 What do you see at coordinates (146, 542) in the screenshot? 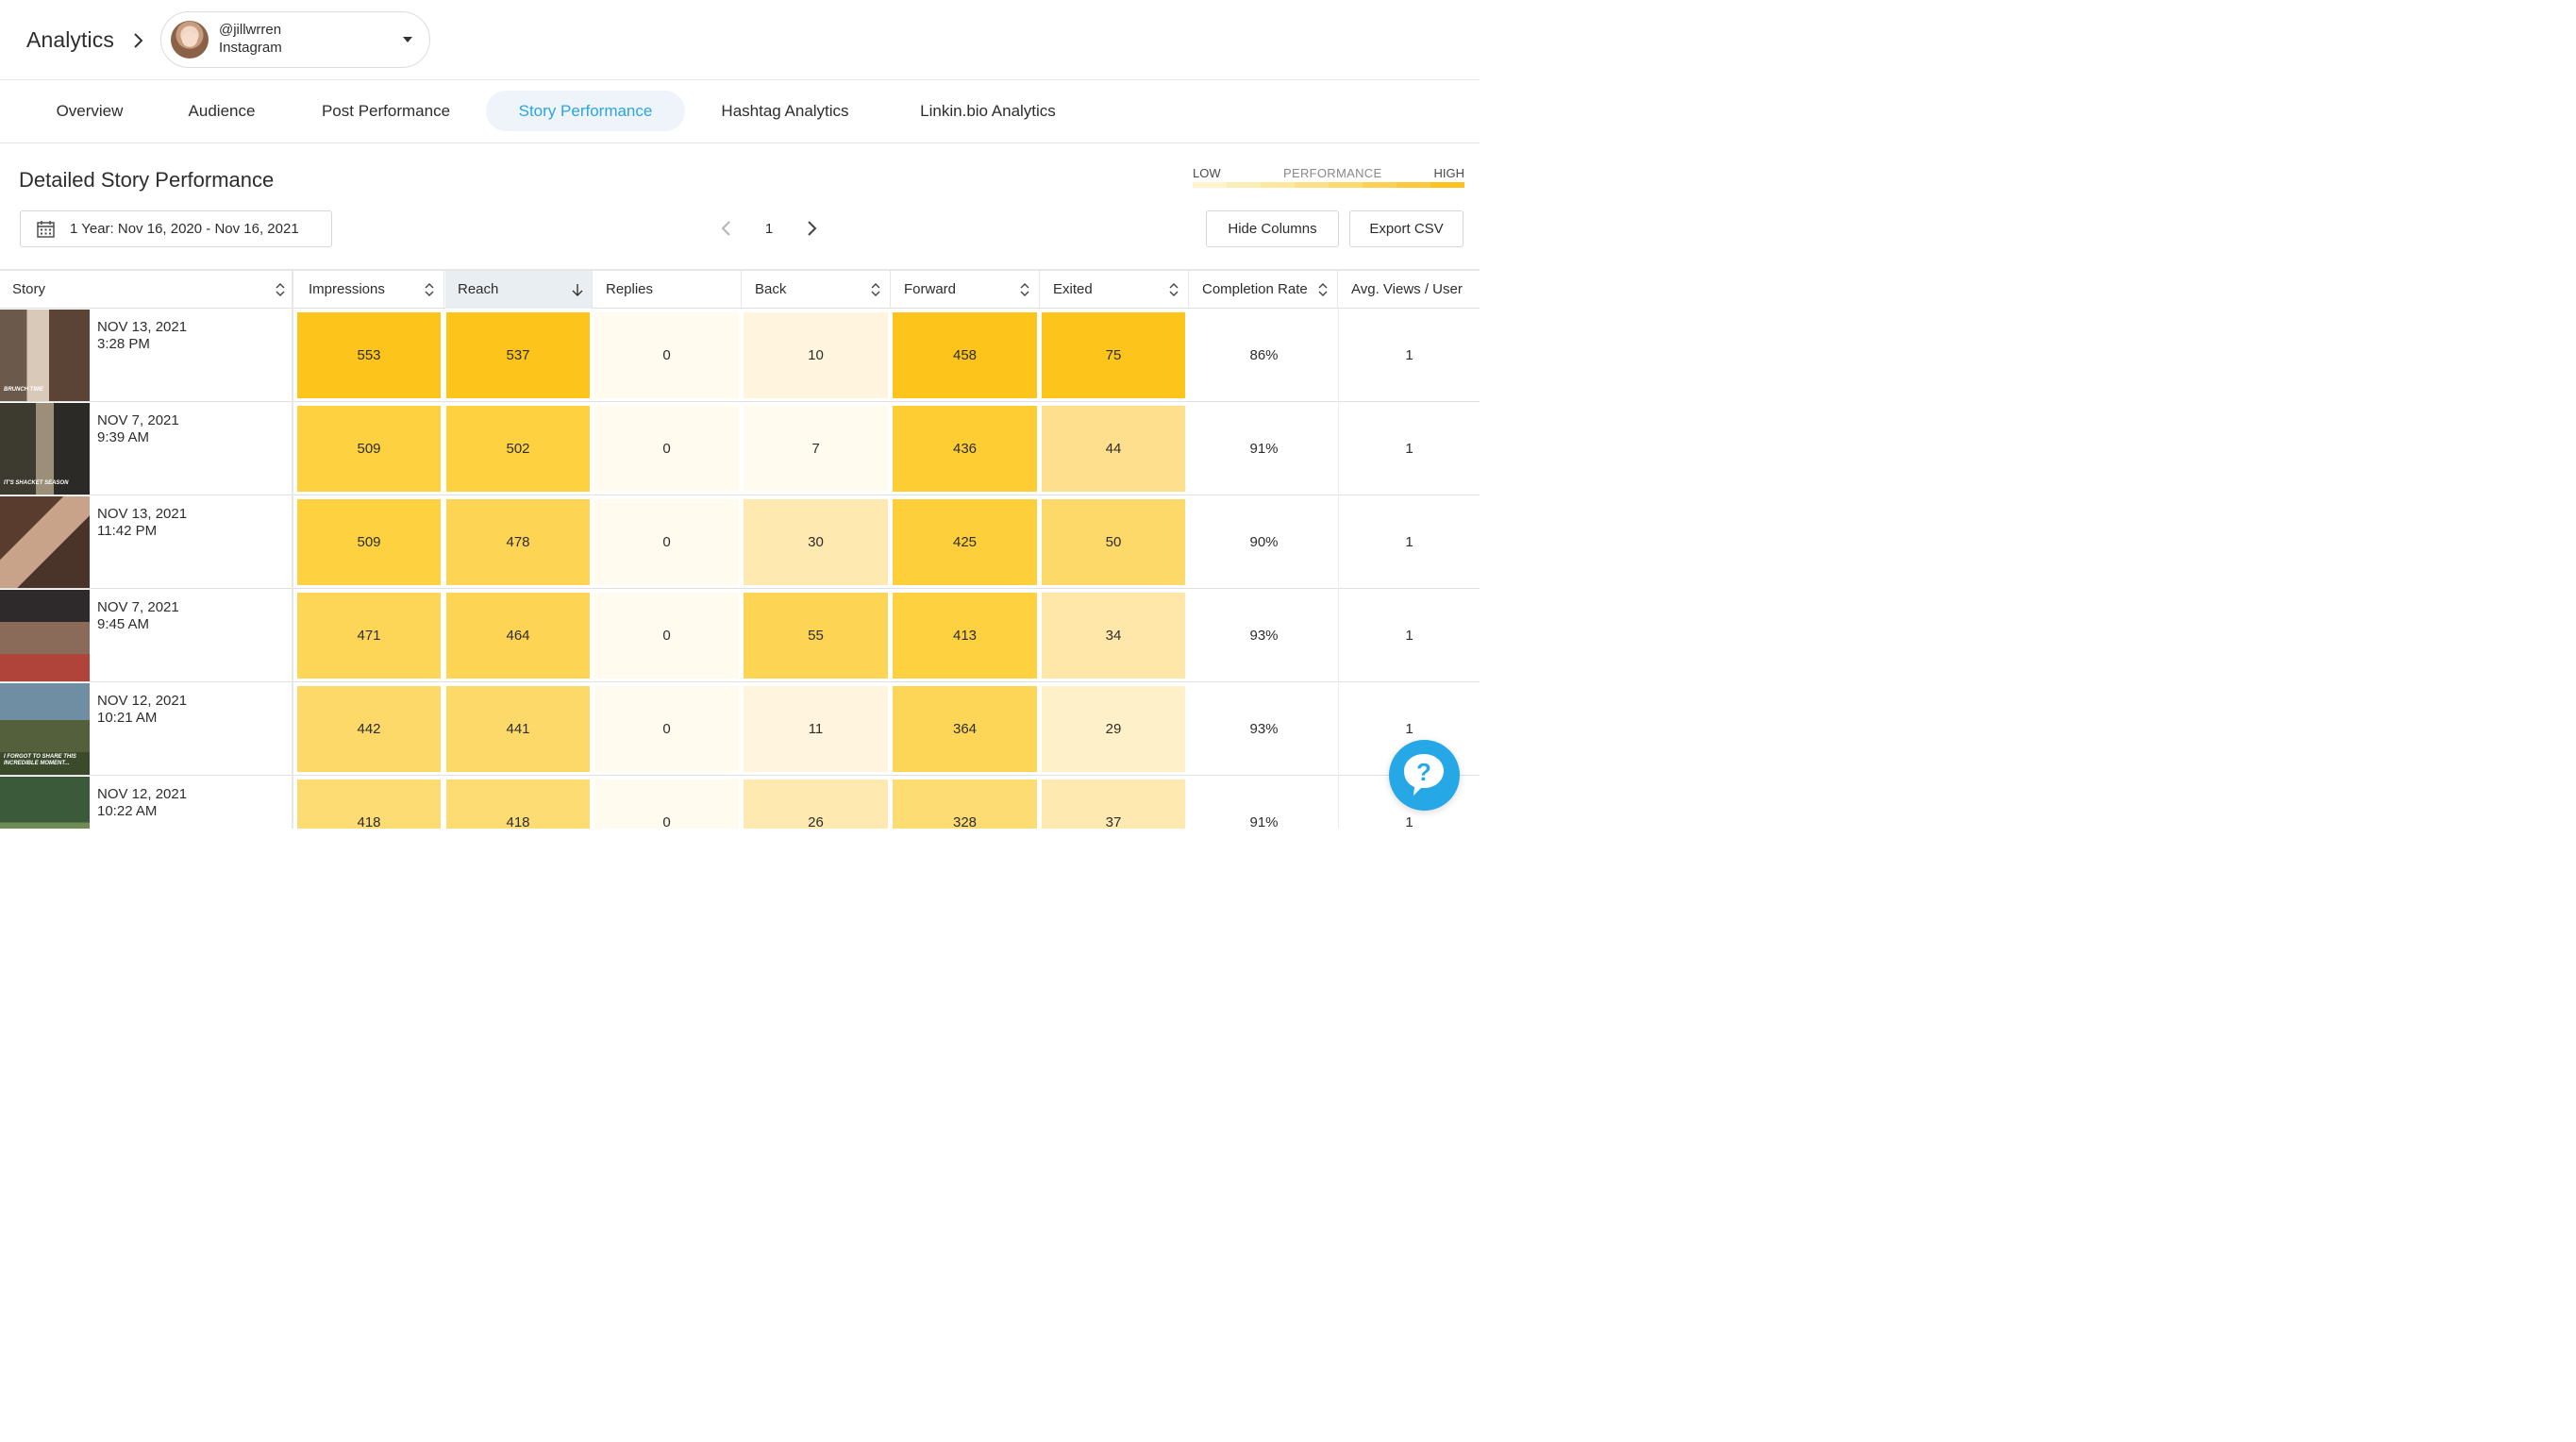
I see `story-cell: NOV 13, 2021 11:42 PM` at bounding box center [146, 542].